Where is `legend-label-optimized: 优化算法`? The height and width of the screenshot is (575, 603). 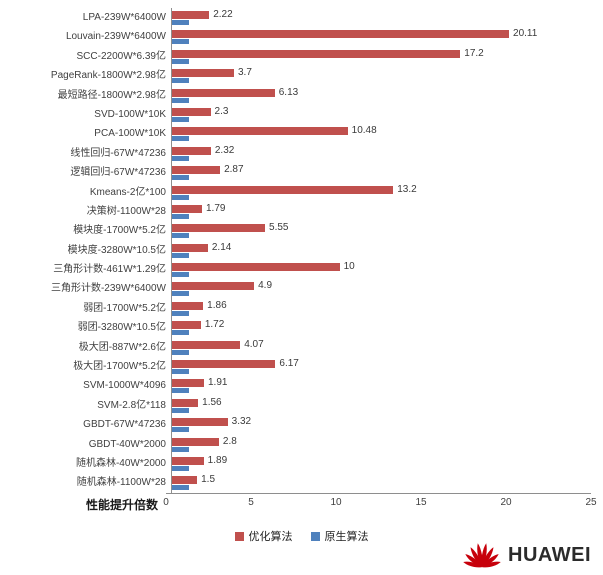 legend-label-optimized: 优化算法 is located at coordinates (270, 537).